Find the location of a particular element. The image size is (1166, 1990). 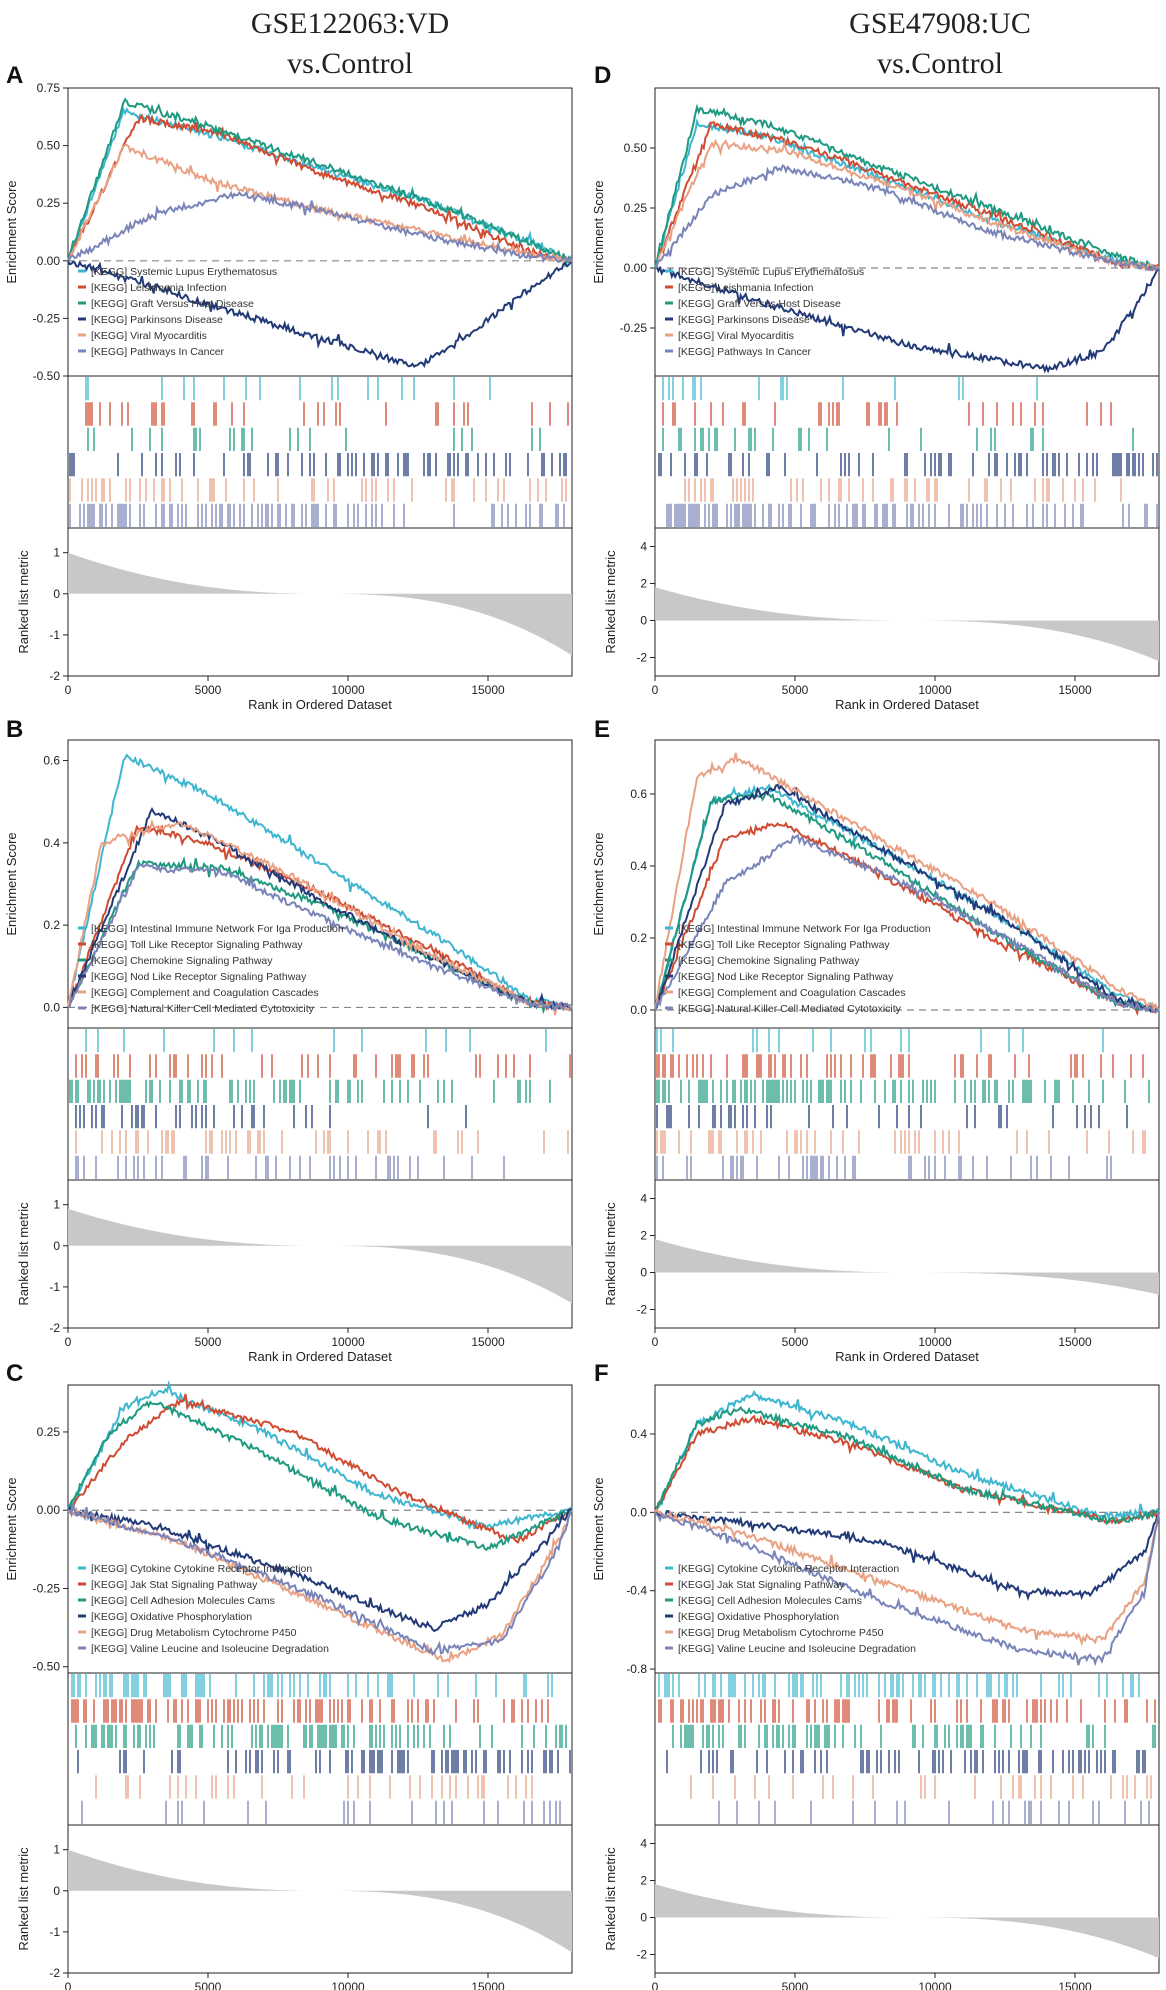

es-y-tick-label: 0.75 is located at coordinates (49, 88).